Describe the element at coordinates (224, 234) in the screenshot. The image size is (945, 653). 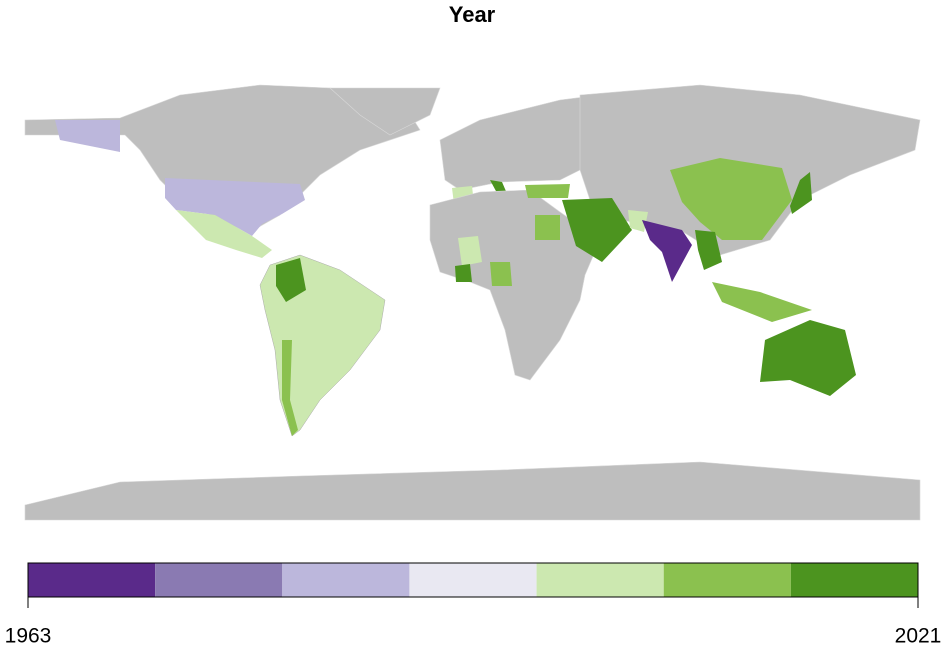
I see `mexico` at that location.